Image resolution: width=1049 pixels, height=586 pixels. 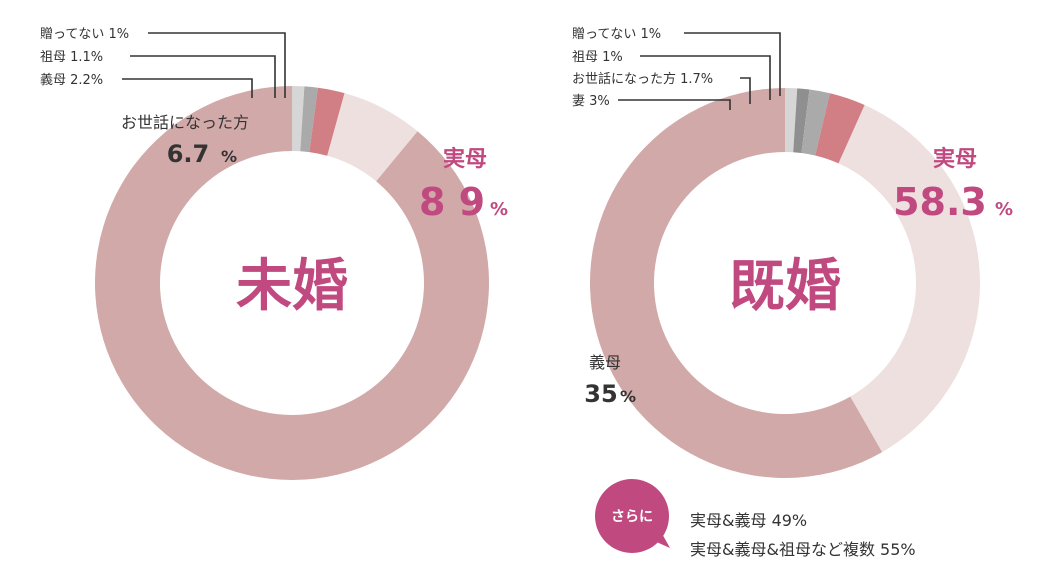 I want to click on slice-label-mother-in-law-unmarried: 義母 2.2%, so click(x=71, y=80).